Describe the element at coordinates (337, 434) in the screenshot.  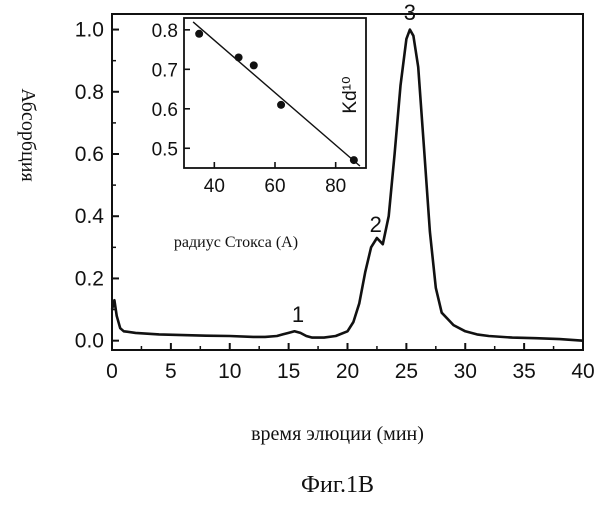
I see `x-axis-label: время элюции (мин)` at that location.